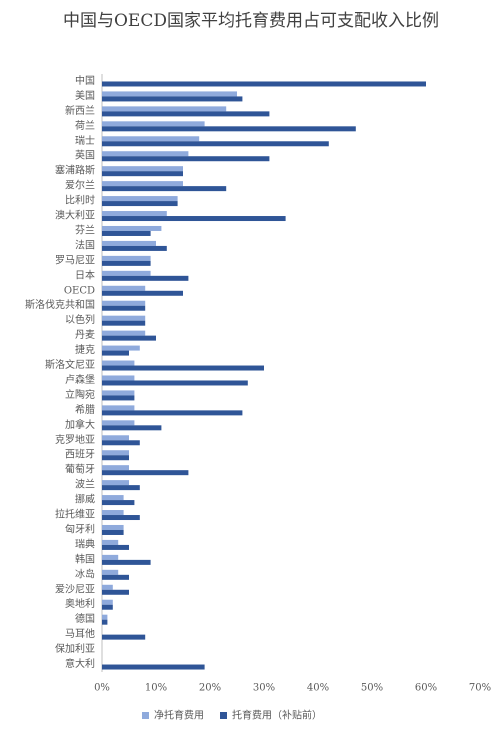 The image size is (502, 742). What do you see at coordinates (85, 155) in the screenshot?
I see `y-tick-label: 英国` at bounding box center [85, 155].